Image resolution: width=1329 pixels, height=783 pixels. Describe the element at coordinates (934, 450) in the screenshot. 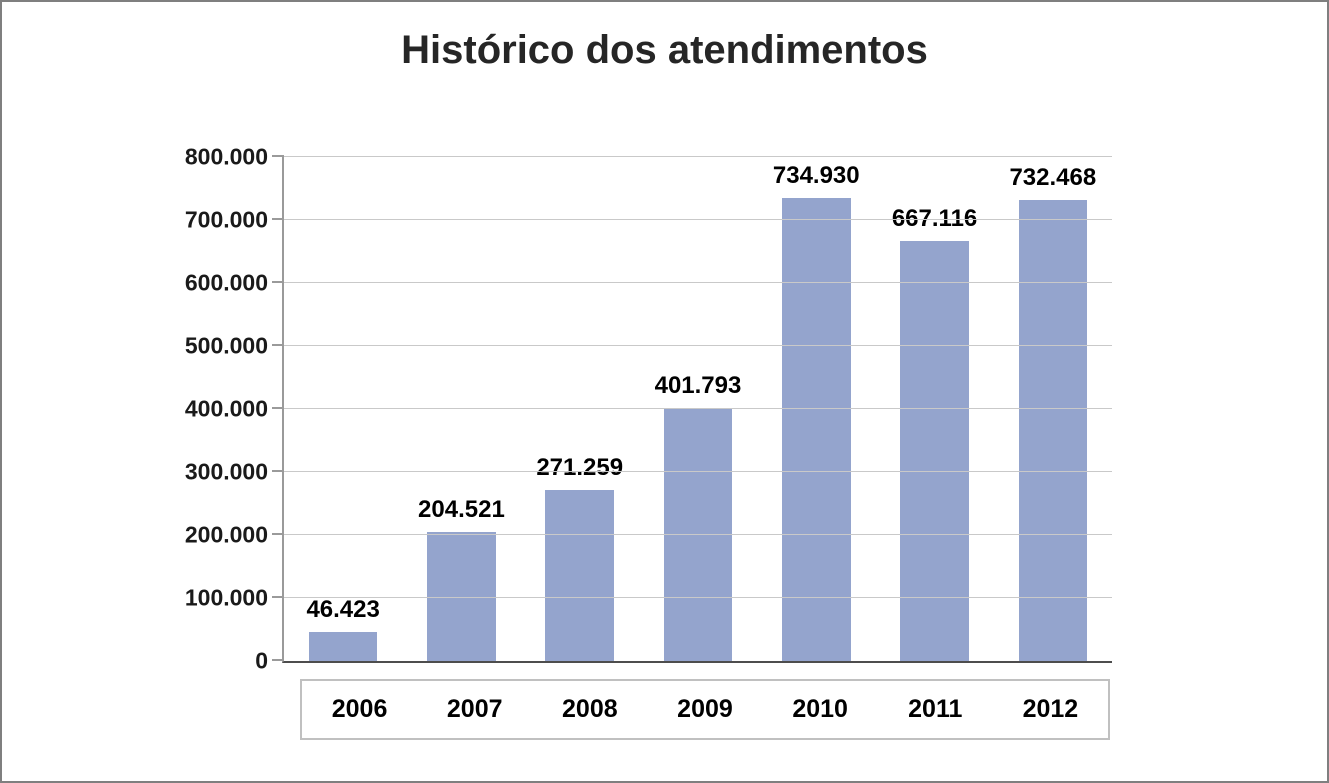

I see `bar-2011` at that location.